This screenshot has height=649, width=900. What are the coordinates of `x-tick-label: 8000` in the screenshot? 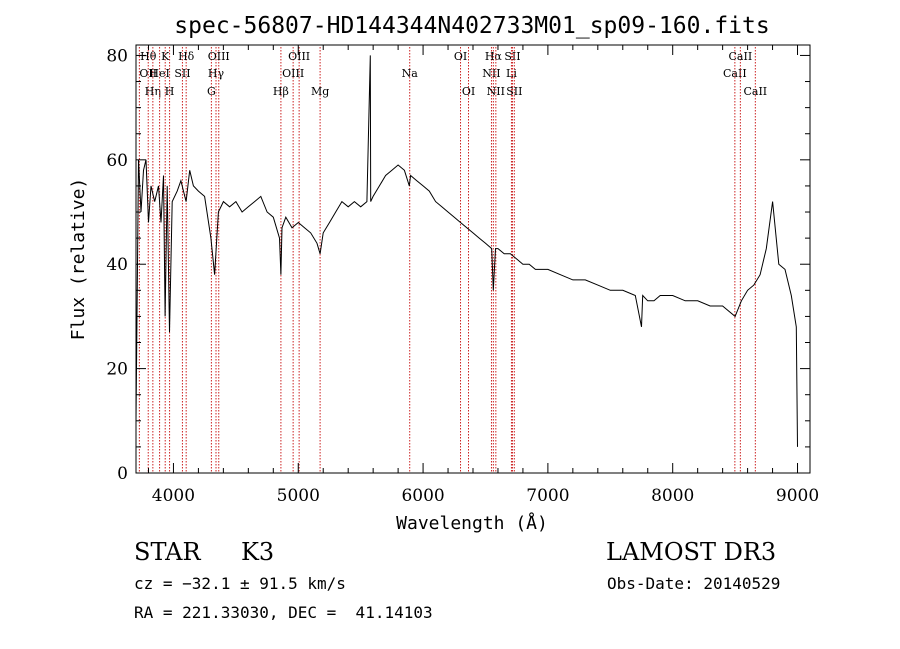 It's located at (672, 496).